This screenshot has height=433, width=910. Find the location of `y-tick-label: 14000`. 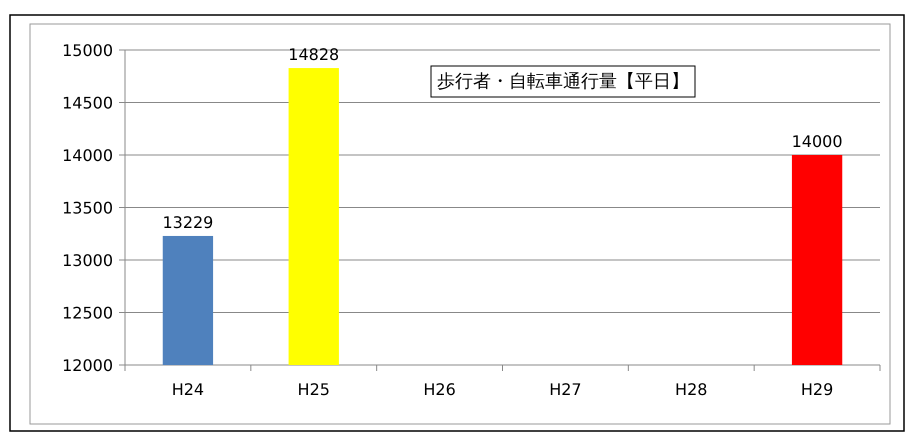

y-tick-label: 14000 is located at coordinates (87, 155).